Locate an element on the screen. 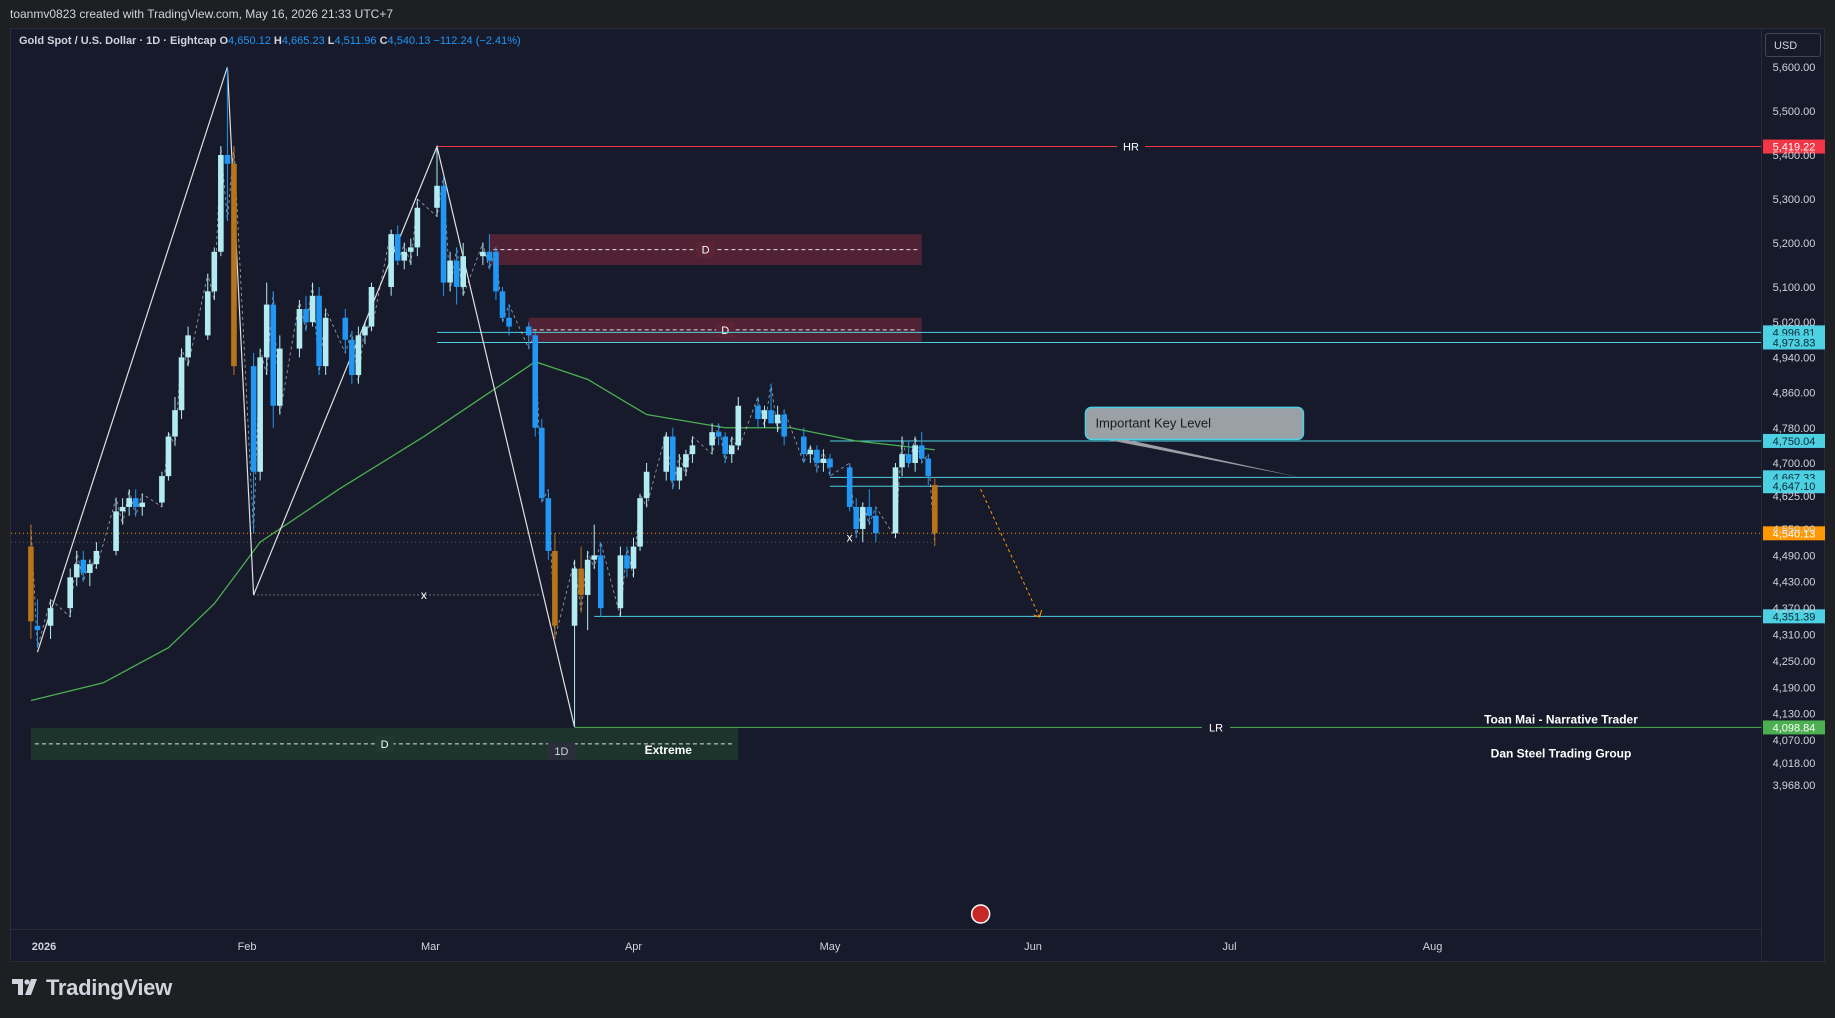  y-tick-4: 5,200.00 is located at coordinates (1794, 244).